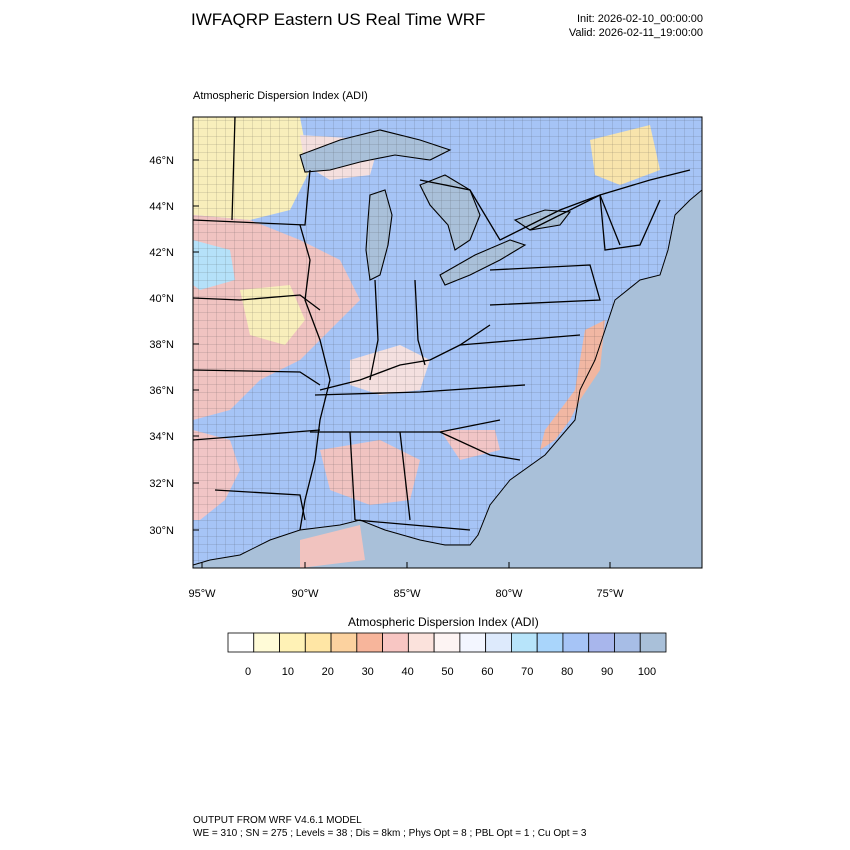  What do you see at coordinates (443, 622) in the screenshot?
I see `colorbar-title: Atmospheric Dispersion Index (ADI)` at bounding box center [443, 622].